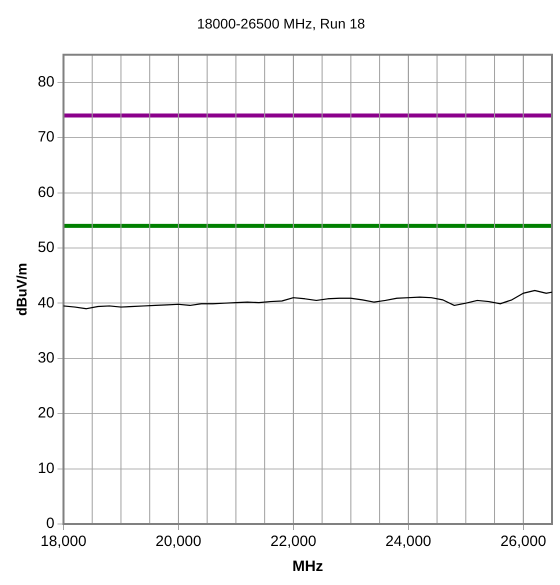 This screenshot has width=560, height=585. Describe the element at coordinates (293, 541) in the screenshot. I see `x-tick-label: 22,000` at that location.